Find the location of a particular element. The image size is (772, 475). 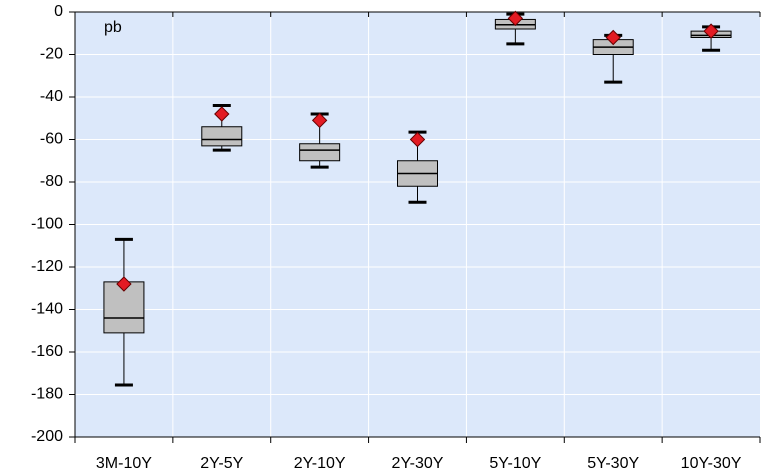

y-tick-label: -200 is located at coordinates (47, 436).